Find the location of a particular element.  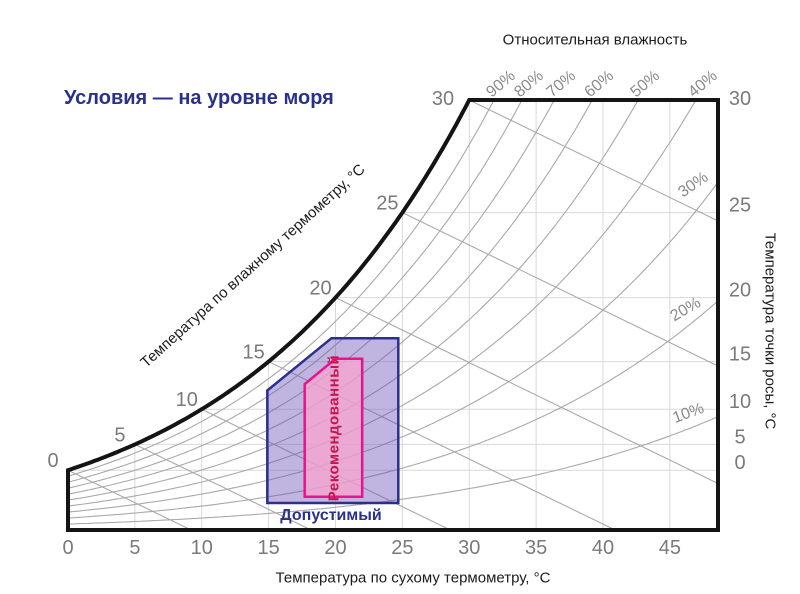

zone-recommended is located at coordinates (333, 427).